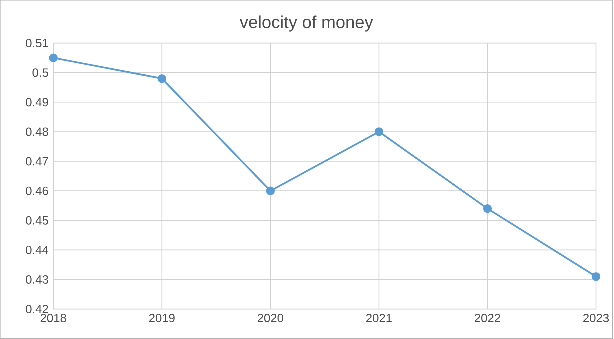 The height and width of the screenshot is (339, 614). I want to click on y-tick-label: 0.43, so click(37, 280).